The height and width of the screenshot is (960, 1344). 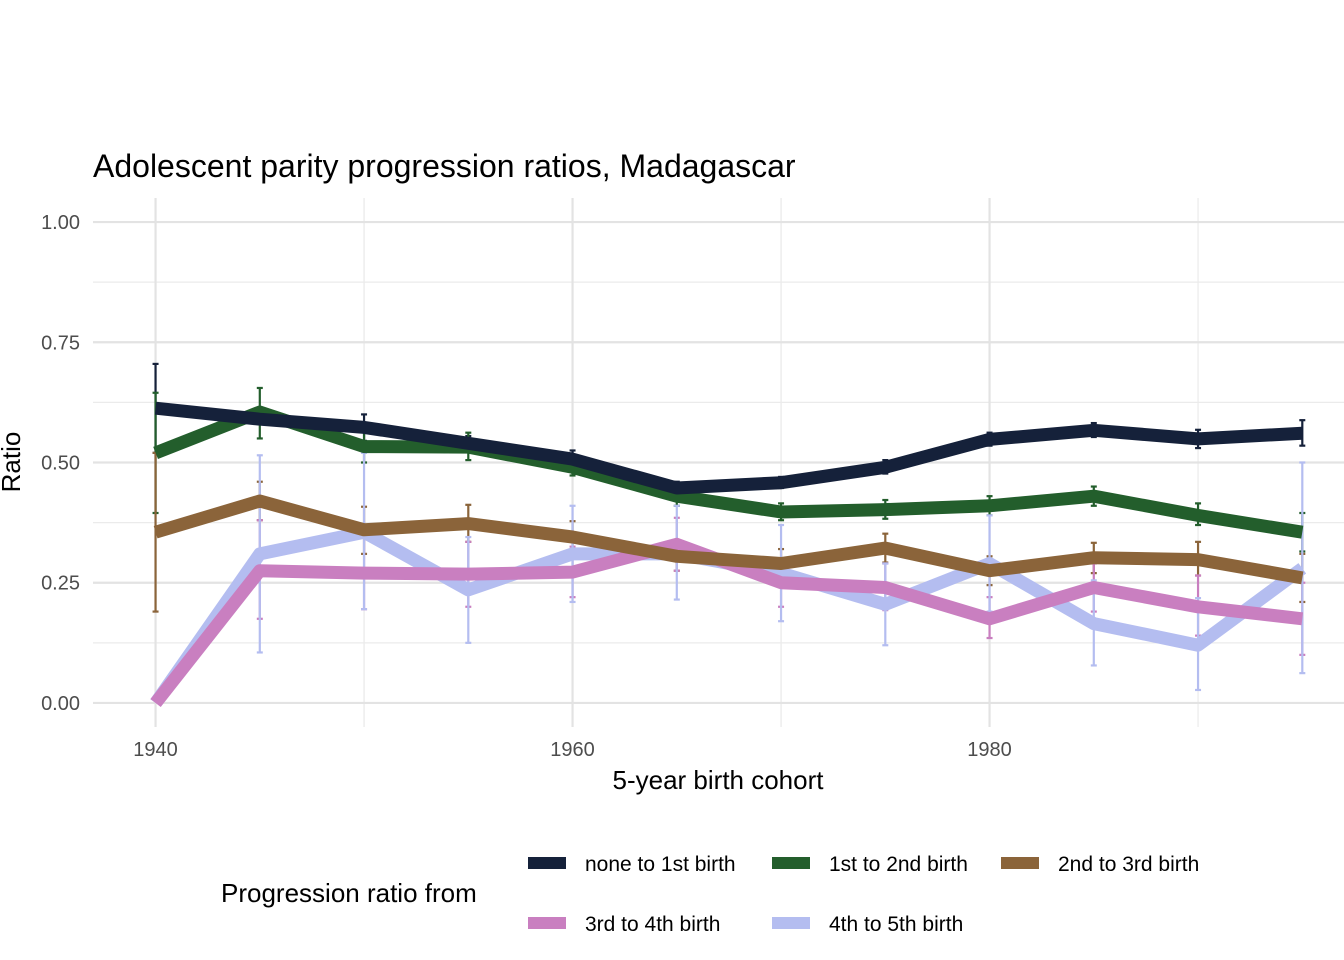 I want to click on legend-item: 4th to 5th birth, so click(x=867, y=924).